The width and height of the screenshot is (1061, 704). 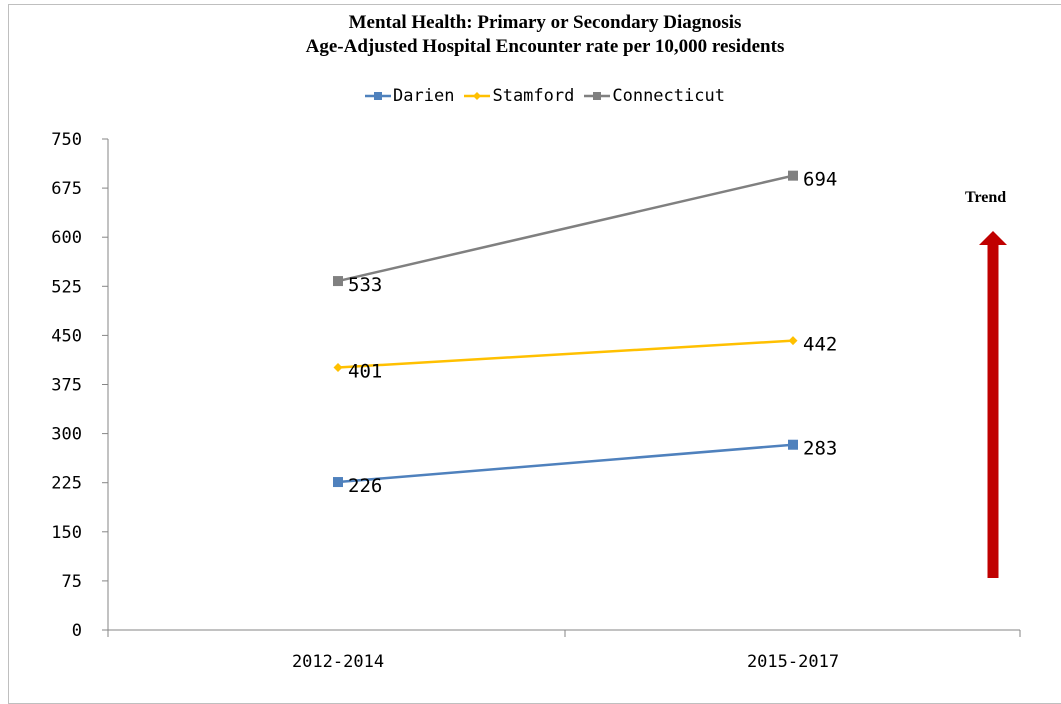 I want to click on legend-item-connecticut: Connecticut, so click(x=654, y=96).